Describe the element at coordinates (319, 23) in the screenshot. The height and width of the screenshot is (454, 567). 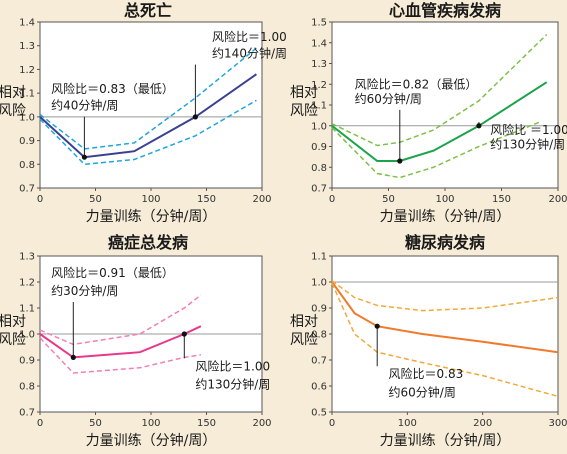
I see `y-tick-label: 1.5` at that location.